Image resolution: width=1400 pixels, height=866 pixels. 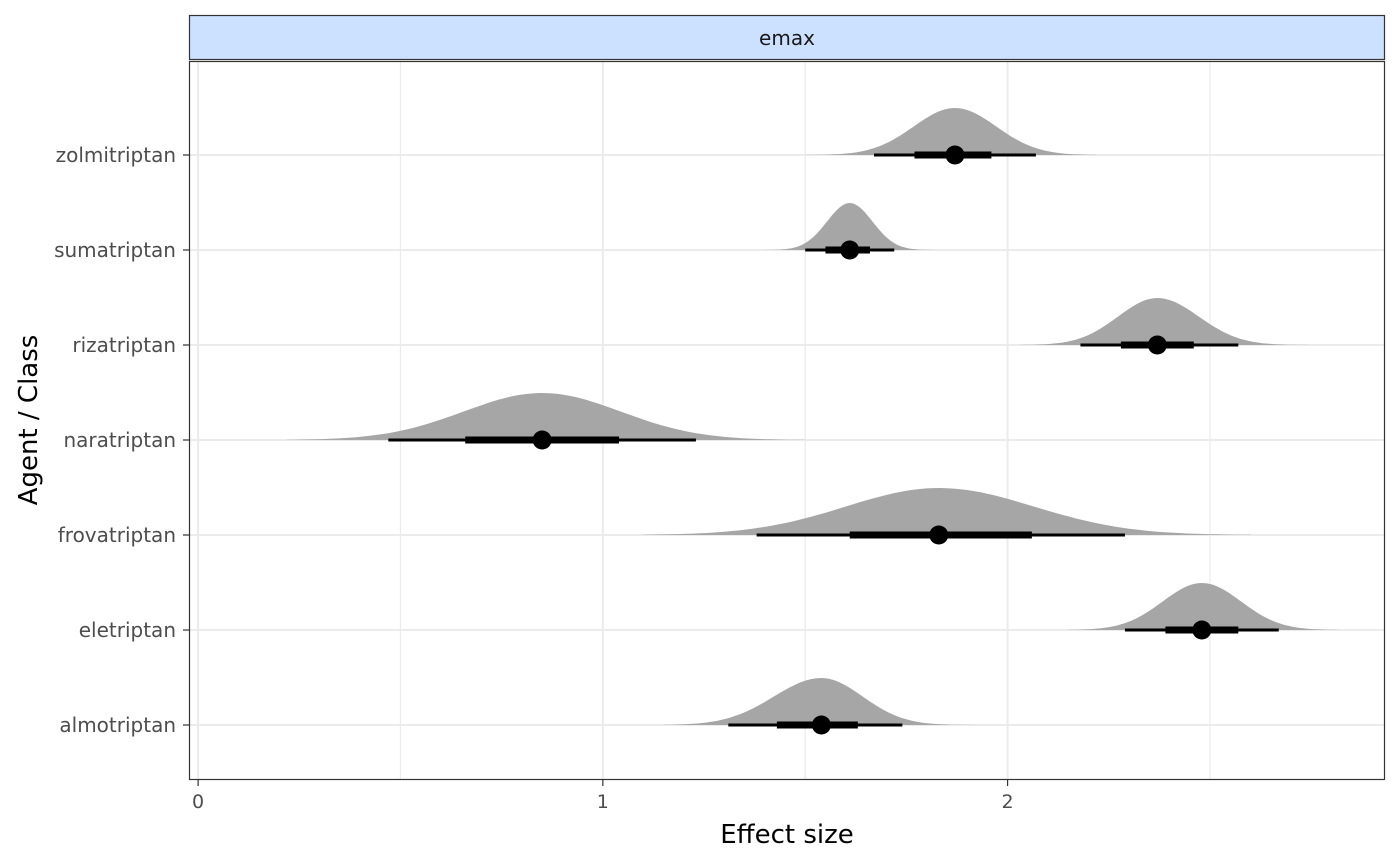 I want to click on y-tick-label: almotriptan, so click(x=117, y=725).